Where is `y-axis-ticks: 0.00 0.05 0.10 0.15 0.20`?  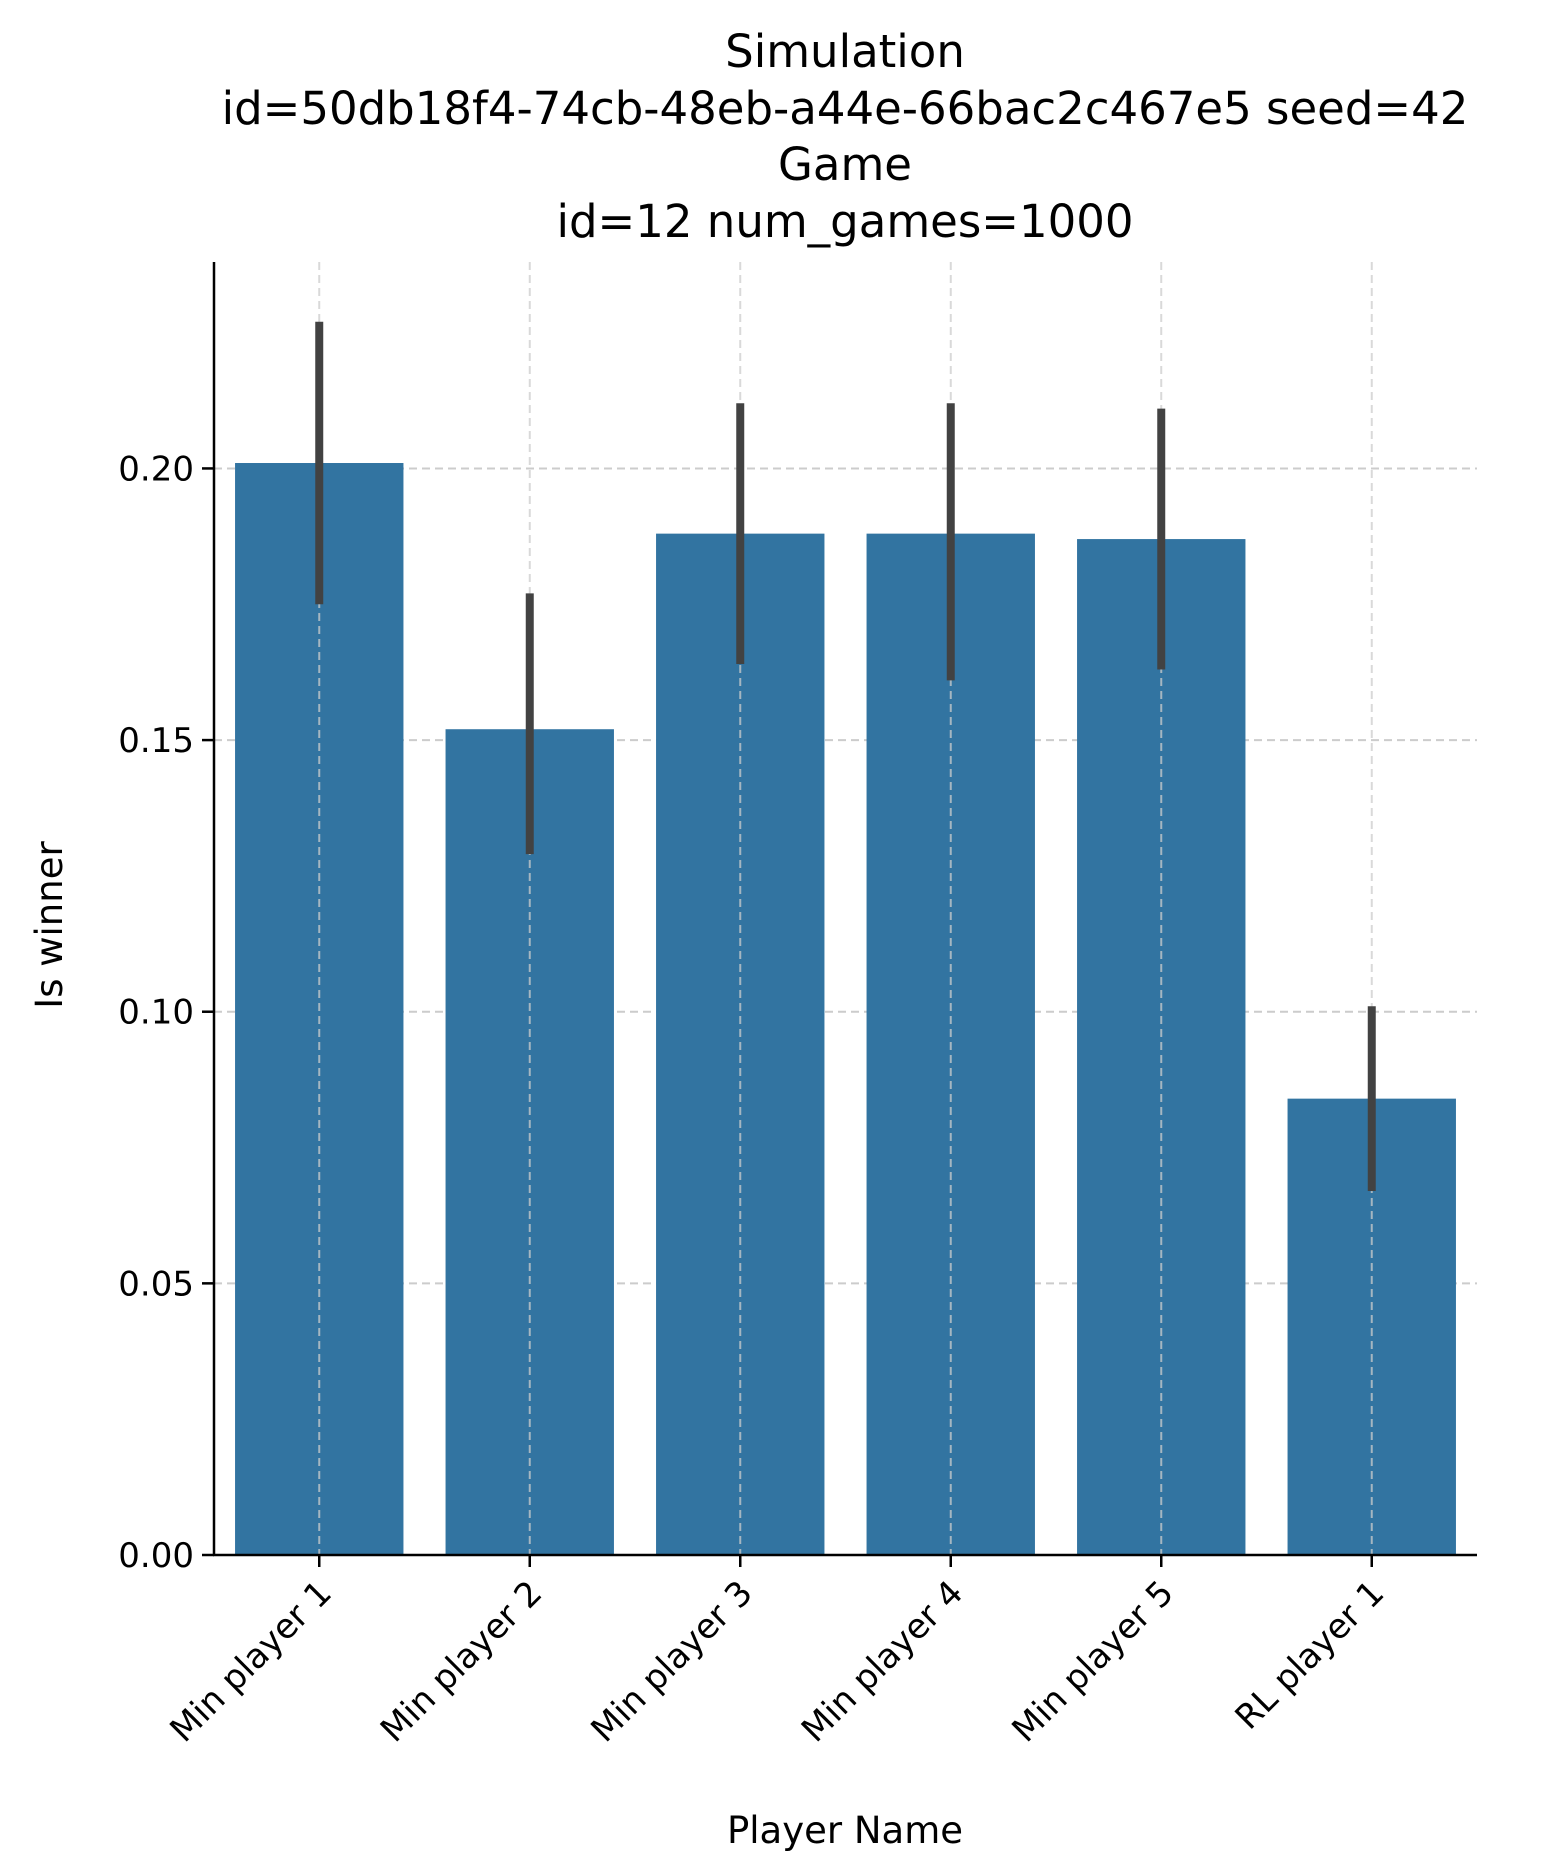
y-axis-ticks: 0.00 0.05 0.10 0.15 0.20 is located at coordinates (166, 1012).